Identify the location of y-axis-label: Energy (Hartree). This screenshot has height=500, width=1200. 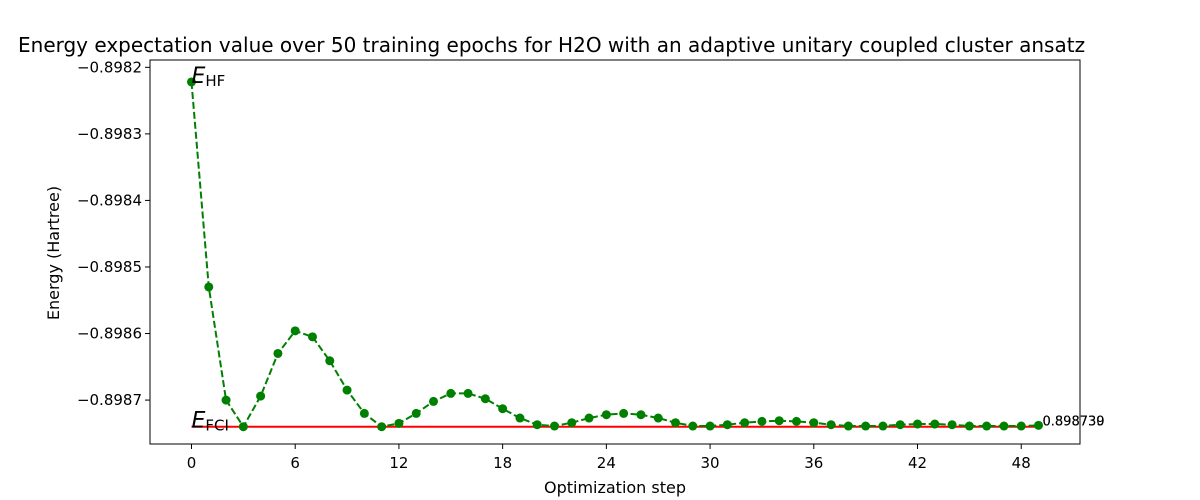
(53, 253).